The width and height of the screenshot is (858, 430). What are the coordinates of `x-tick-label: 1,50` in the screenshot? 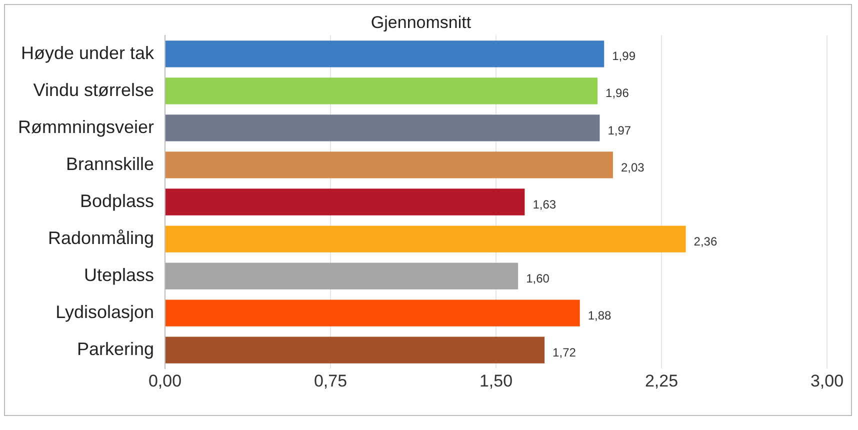 It's located at (496, 380).